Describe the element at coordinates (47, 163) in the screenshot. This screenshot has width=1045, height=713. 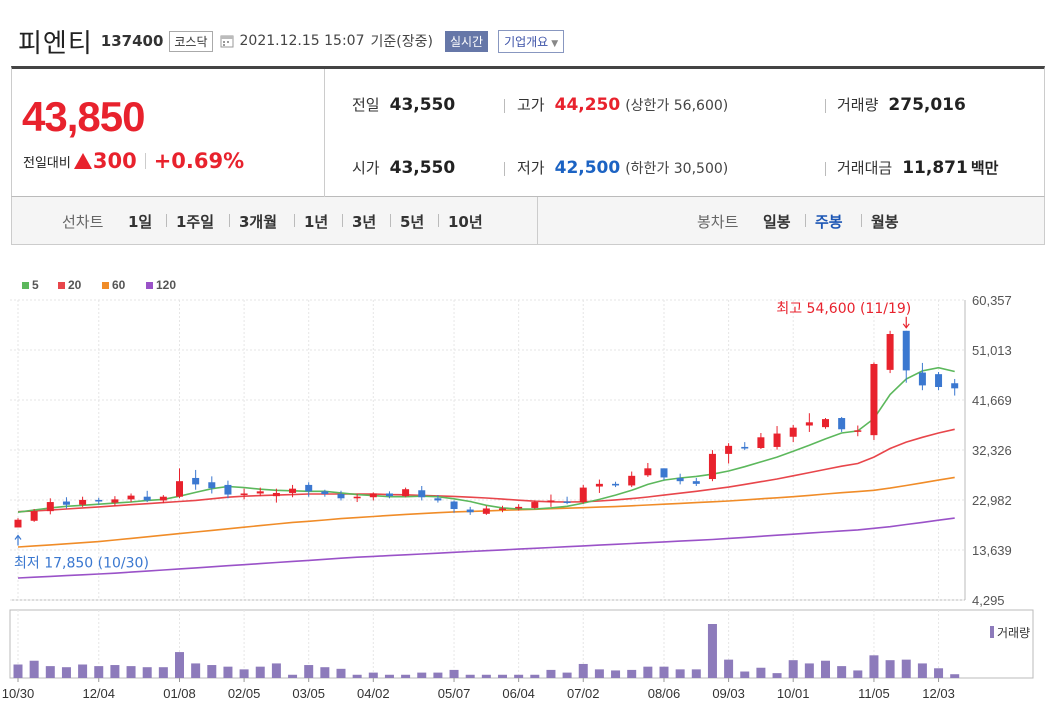
I see `change-label: 전일대비` at that location.